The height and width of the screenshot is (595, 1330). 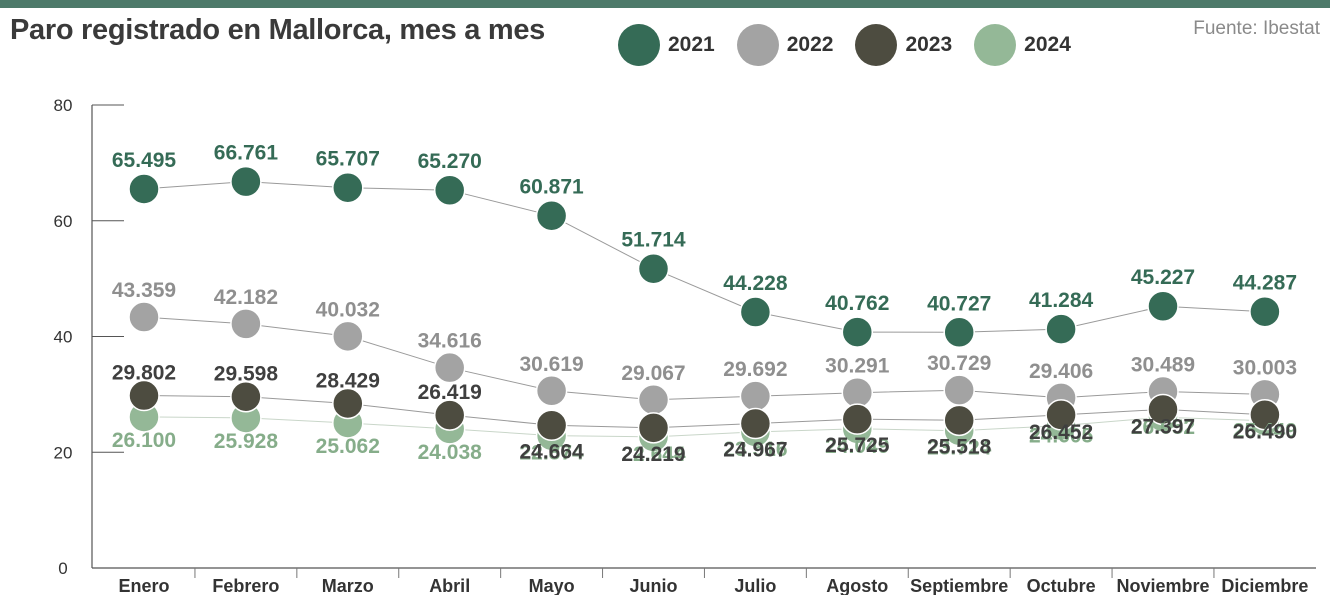 I want to click on data-label-2022: 43.359, so click(x=144, y=290).